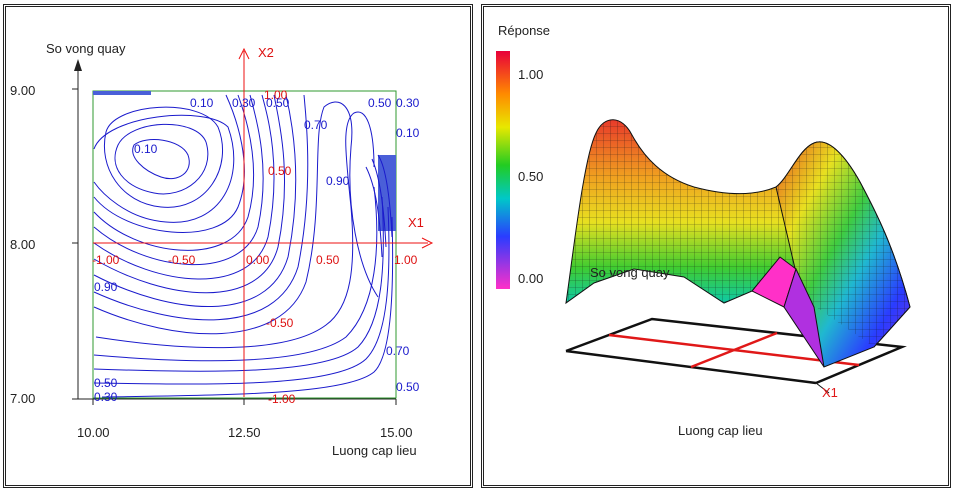  I want to click on y-tick-label: 8.00, so click(22, 244).